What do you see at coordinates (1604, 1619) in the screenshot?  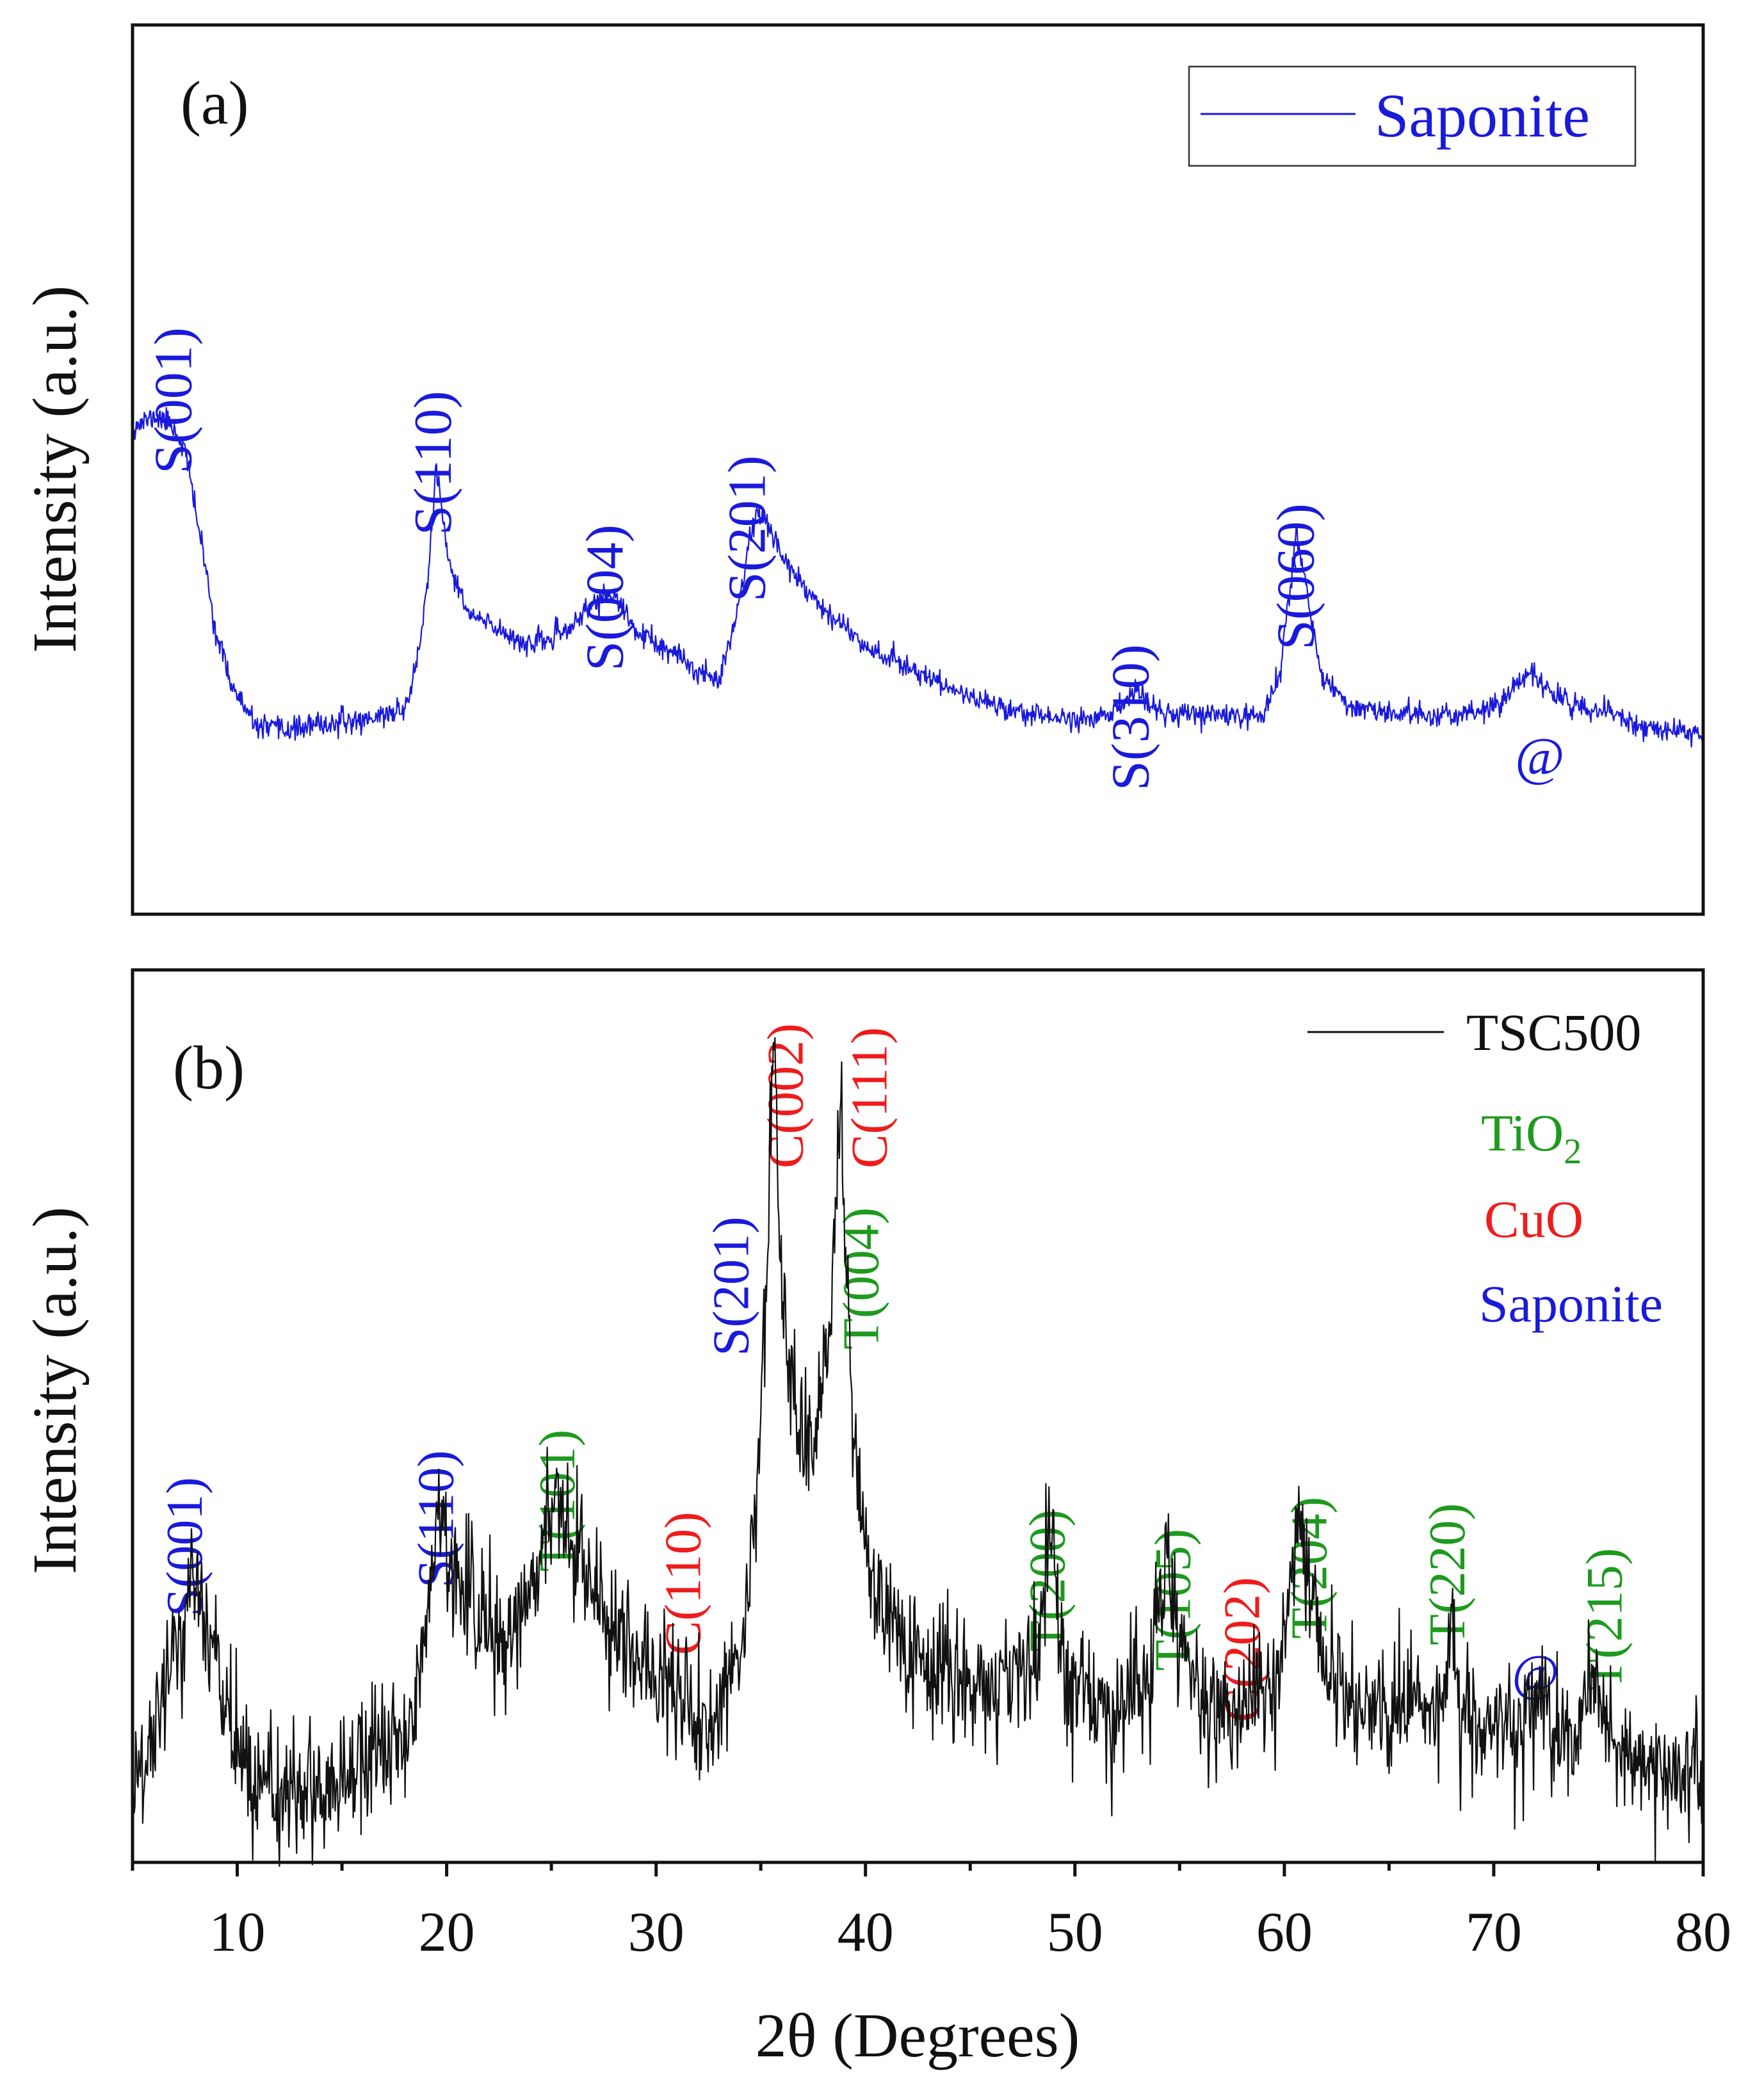 I see `panel-b-peak-label: T(215)` at bounding box center [1604, 1619].